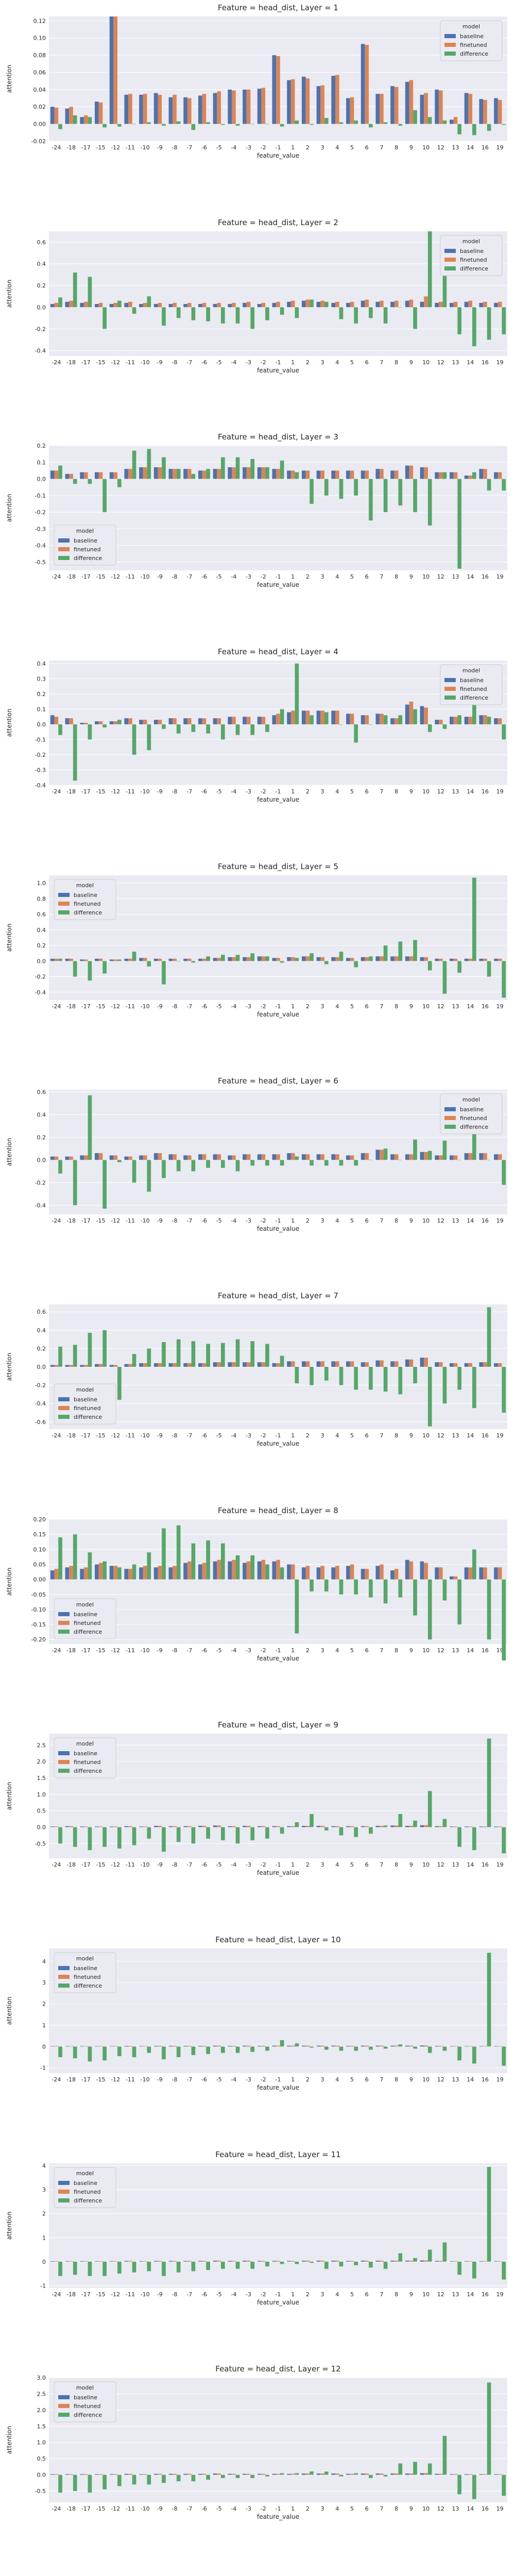  What do you see at coordinates (381, 148) in the screenshot?
I see `x-tick-label: 7` at bounding box center [381, 148].